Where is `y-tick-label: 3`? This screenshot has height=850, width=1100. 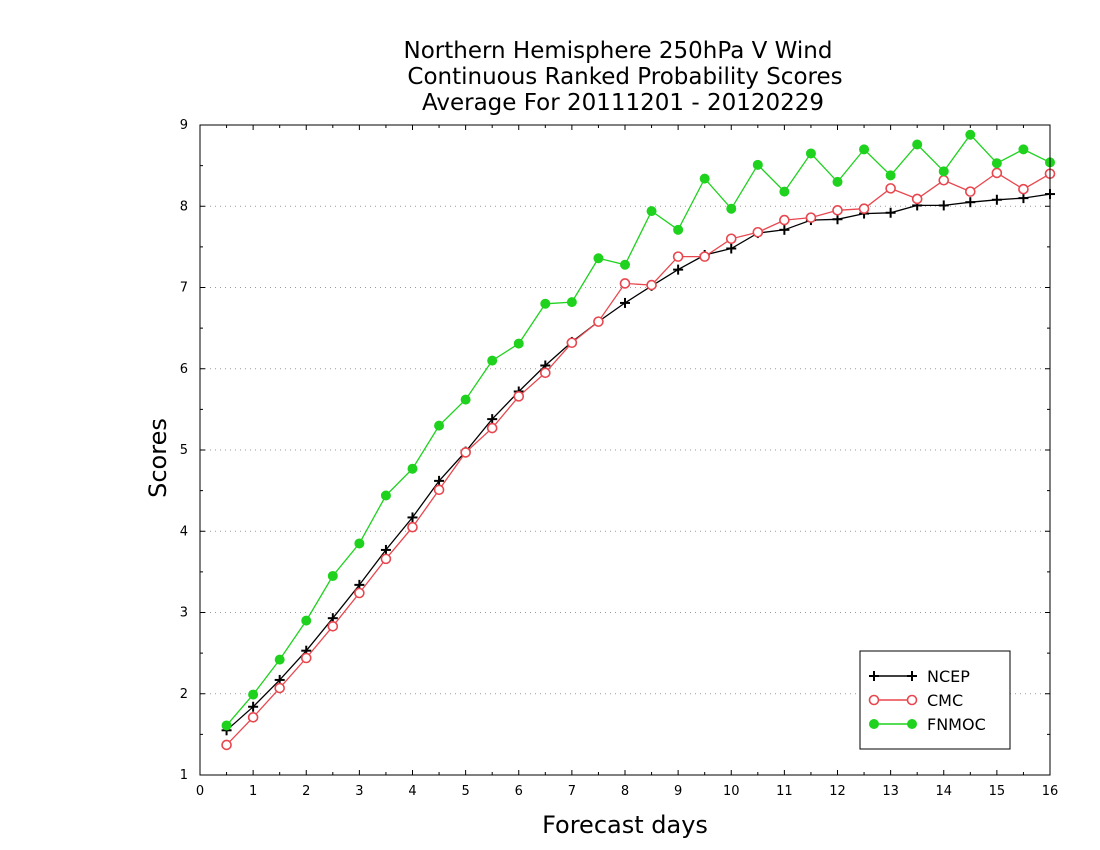 y-tick-label: 3 is located at coordinates (184, 613).